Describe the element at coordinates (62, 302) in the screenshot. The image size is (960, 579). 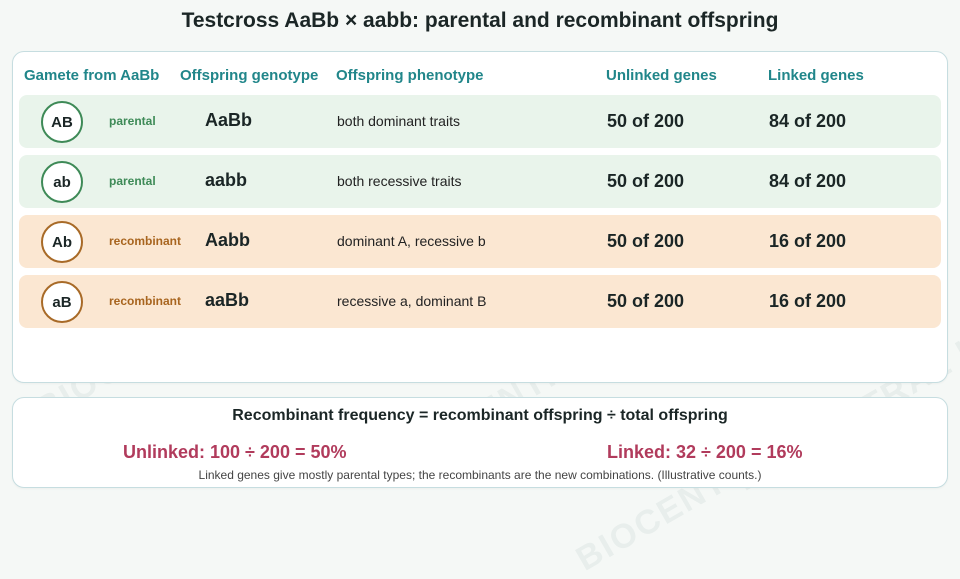
I see `gamete-badge: aB` at that location.